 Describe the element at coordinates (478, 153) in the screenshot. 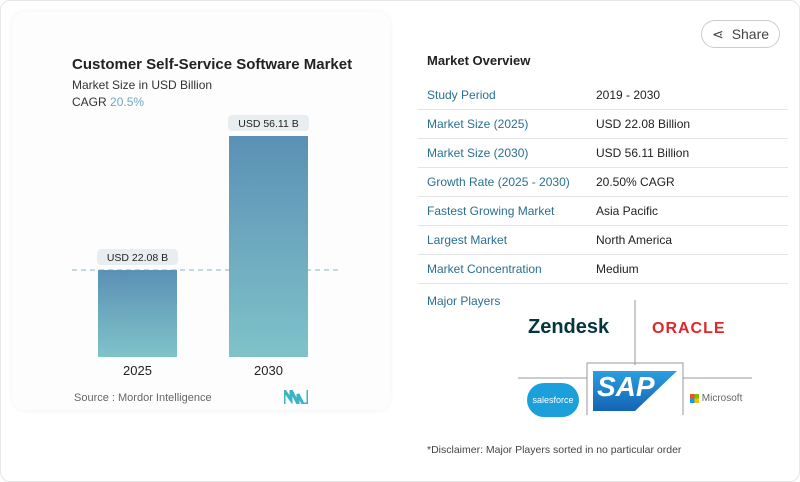

I see `row-label: Market Size (2030)` at that location.